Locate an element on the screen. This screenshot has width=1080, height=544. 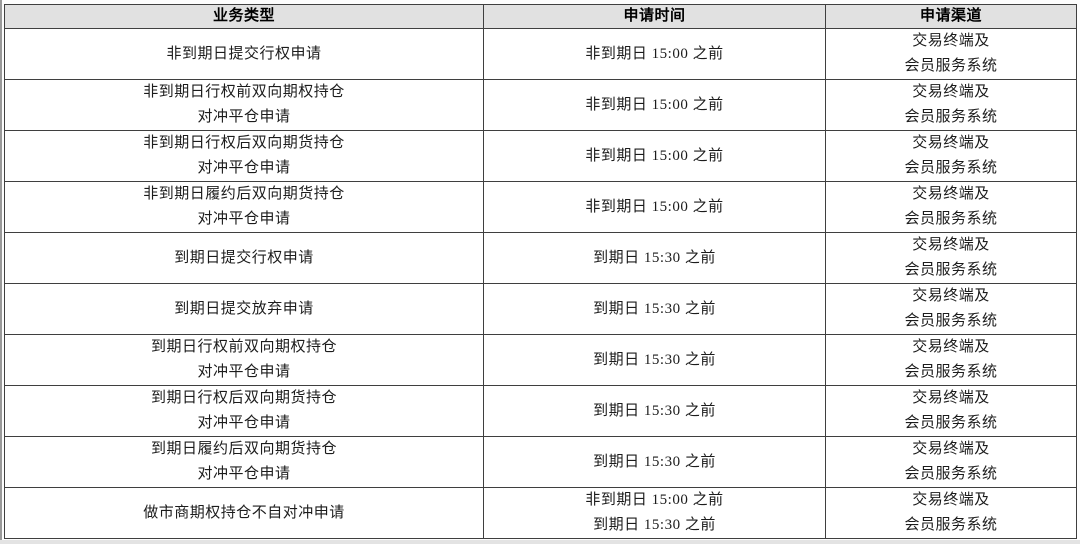
cell-line: 非到期日提交行权申请 is located at coordinates (244, 53).